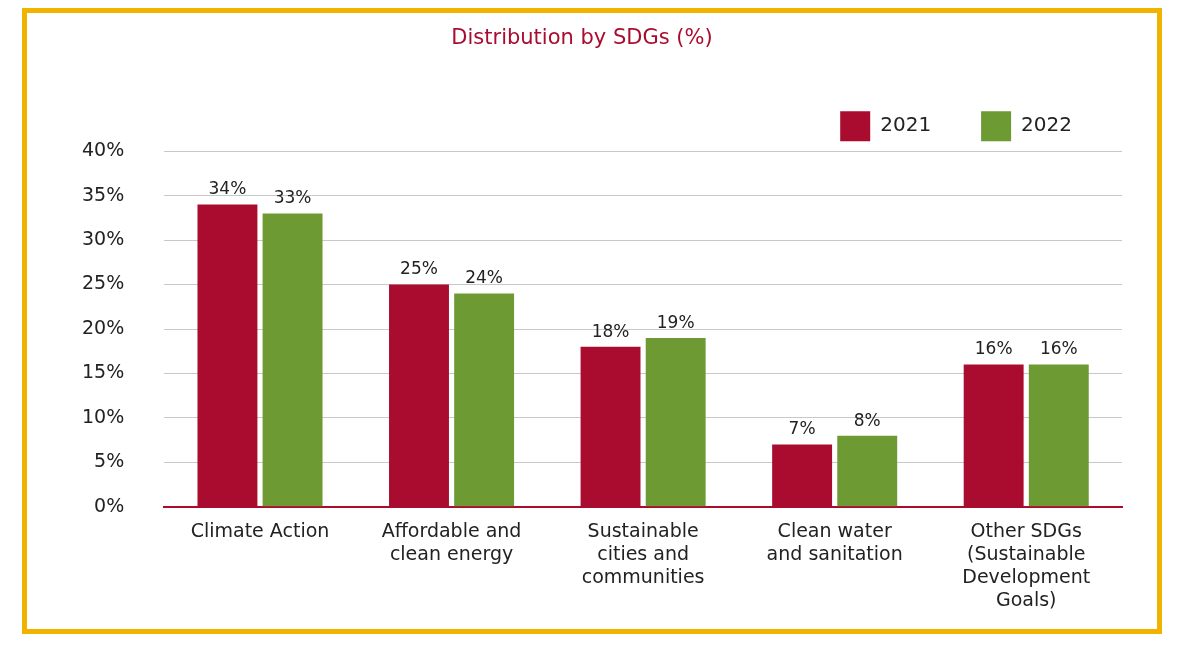 This screenshot has height=648, width=1179. Describe the element at coordinates (906, 124) in the screenshot. I see `legend-label: 2021` at that location.